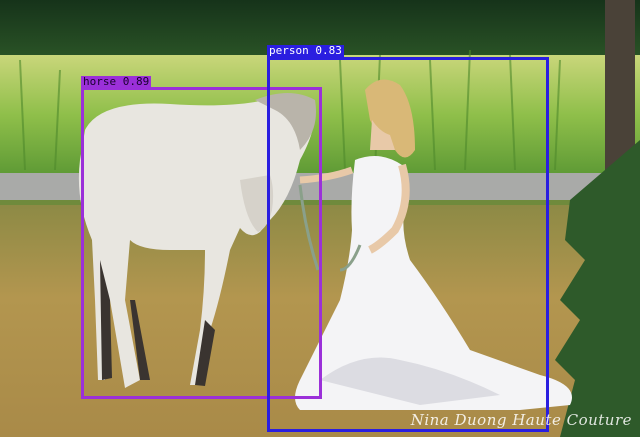 This screenshot has height=437, width=640. What do you see at coordinates (305, 50) in the screenshot?
I see `person-detection-label: person 0.83` at bounding box center [305, 50].